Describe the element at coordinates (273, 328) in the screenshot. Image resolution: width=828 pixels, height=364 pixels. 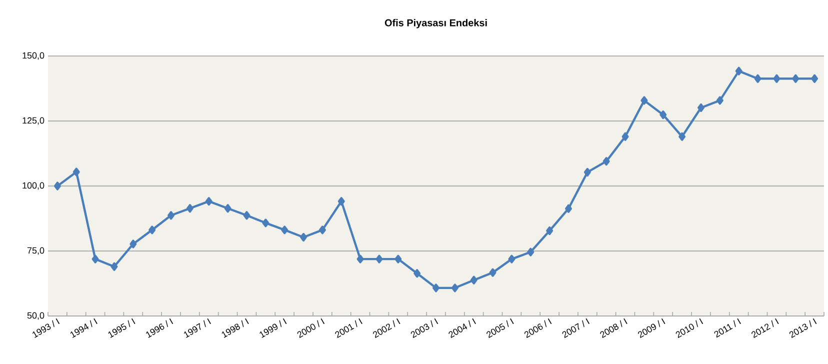
I see `x-tick-label: 1999 / I` at that location.